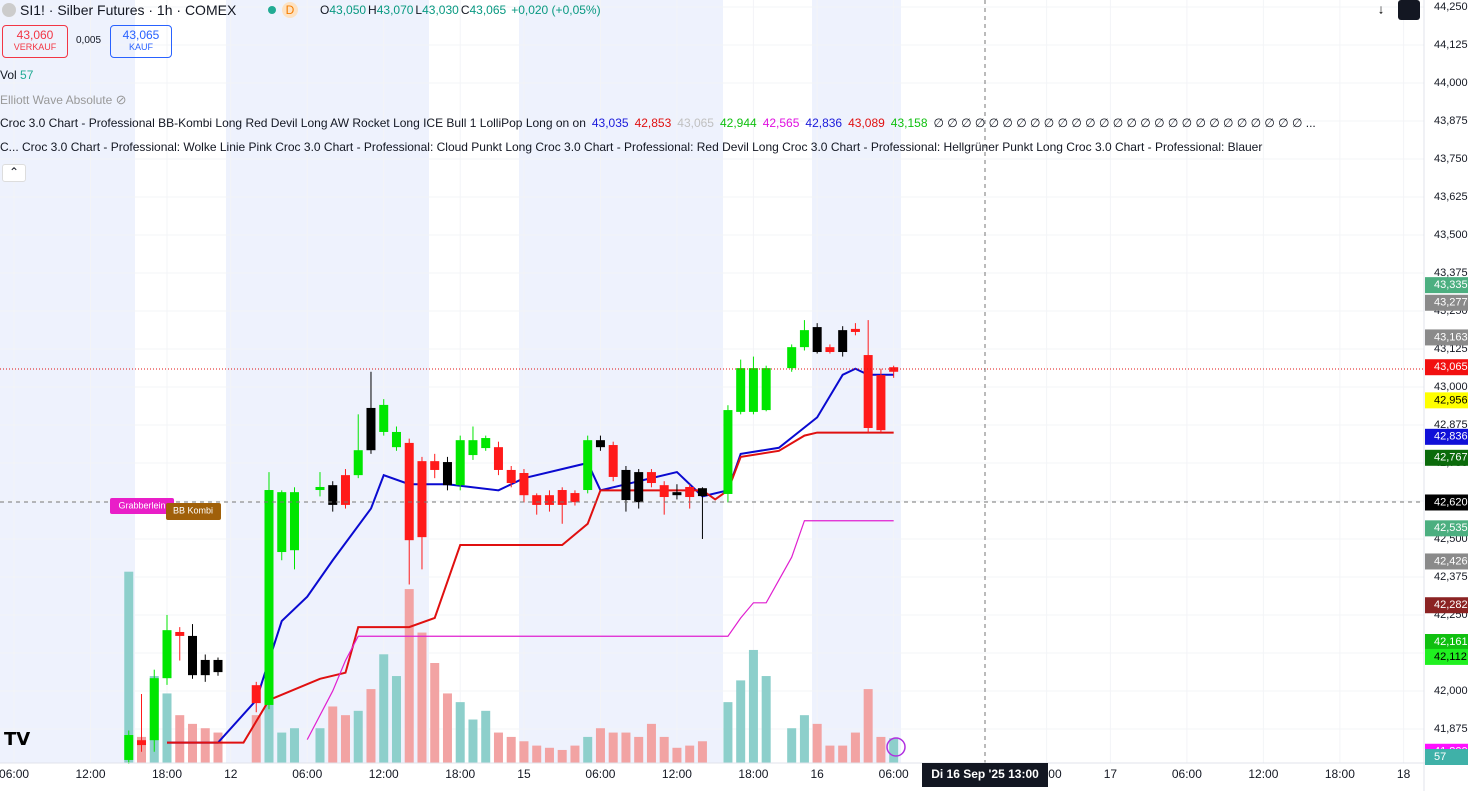 This screenshot has width=1468, height=791. Describe the element at coordinates (1440, 757) in the screenshot. I see `volume-label: 57` at that location.